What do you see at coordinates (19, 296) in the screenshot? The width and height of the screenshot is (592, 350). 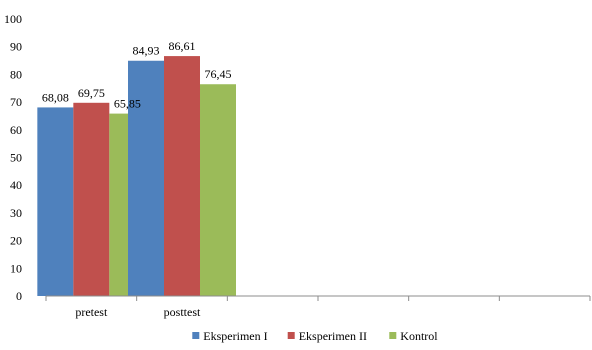 I see `y-tick-label: 0` at bounding box center [19, 296].